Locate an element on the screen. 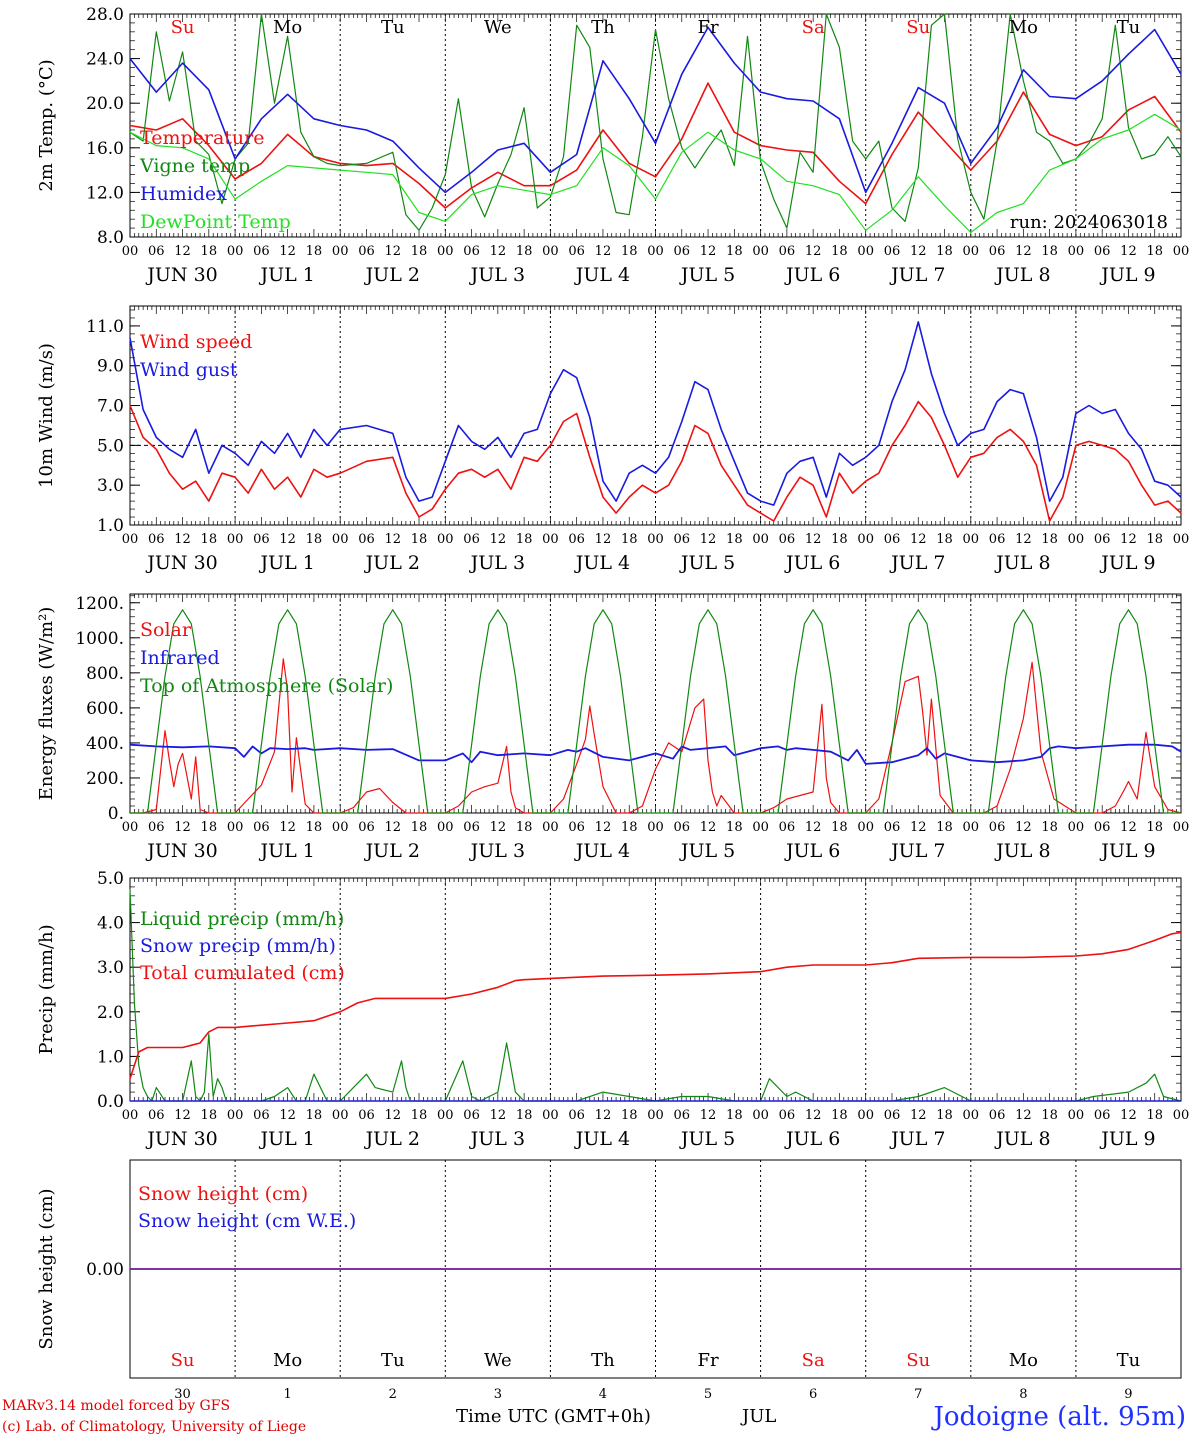 This screenshot has height=1440, width=1194. weekday-label: Tu is located at coordinates (1129, 1360).